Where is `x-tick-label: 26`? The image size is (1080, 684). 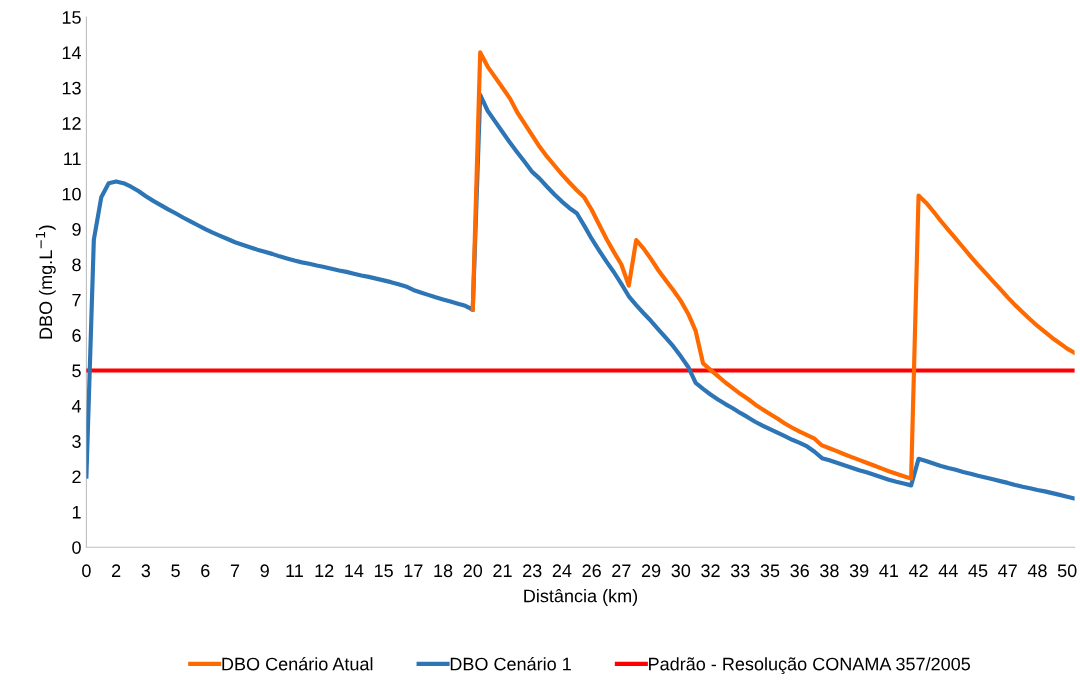
x-tick-label: 26 is located at coordinates (591, 571).